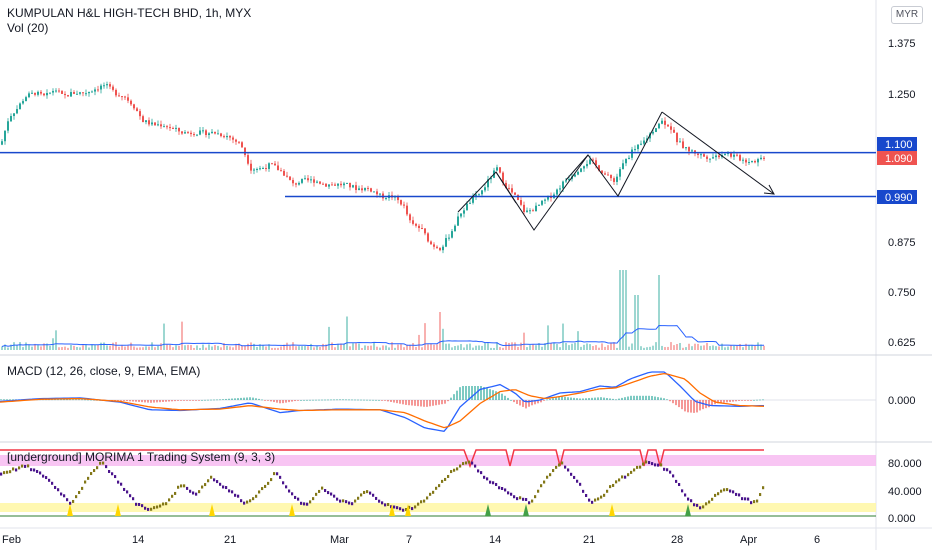  Describe the element at coordinates (902, 193) in the screenshot. I see `price-axis: 1.375 1.250 0.875 0.750 0.625` at that location.